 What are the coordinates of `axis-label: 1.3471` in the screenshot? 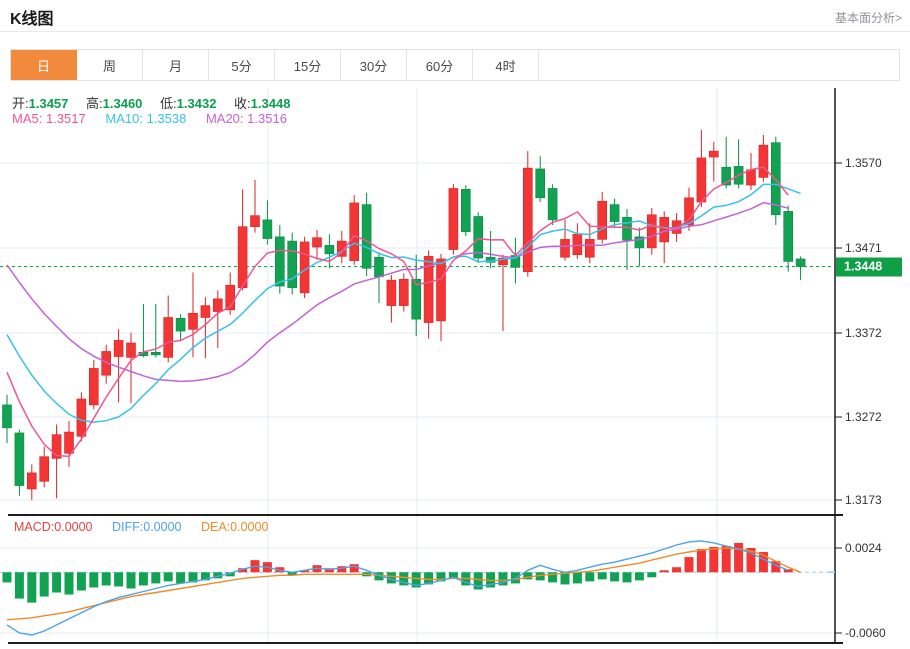 It's located at (863, 248).